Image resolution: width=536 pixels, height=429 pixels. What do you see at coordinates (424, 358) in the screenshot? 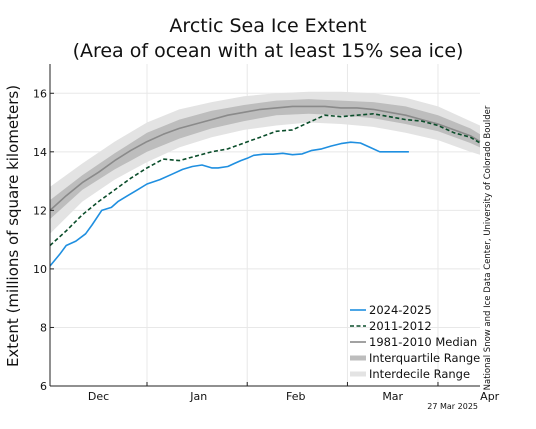
I see `legend-label: Interquartile Range` at bounding box center [424, 358].